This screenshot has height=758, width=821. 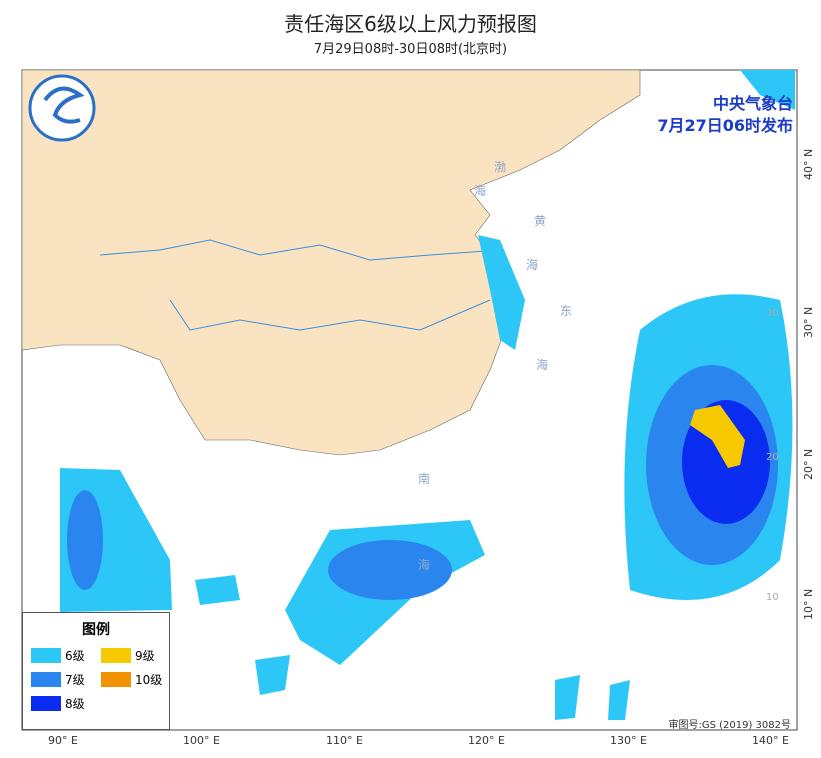 What do you see at coordinates (145, 656) in the screenshot?
I see `legend-label: 9级` at bounding box center [145, 656].